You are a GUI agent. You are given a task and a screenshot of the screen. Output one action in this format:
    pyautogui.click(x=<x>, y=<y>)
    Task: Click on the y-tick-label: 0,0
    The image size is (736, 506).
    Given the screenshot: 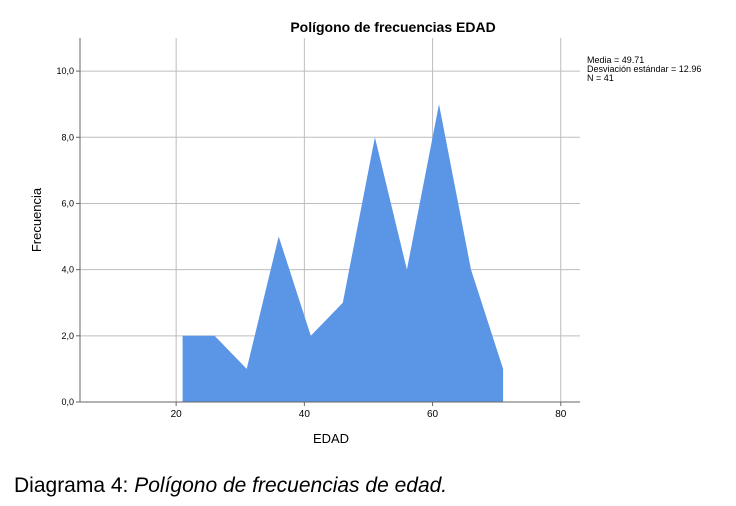 What is the action you would take?
    pyautogui.click(x=67, y=402)
    